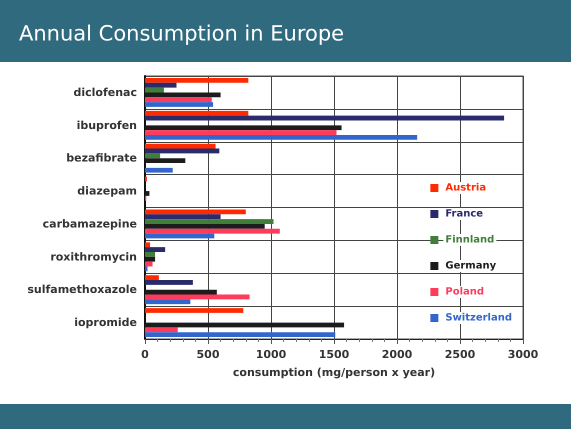 Image resolution: width=571 pixels, height=429 pixels. I want to click on legend-label: Switzerland, so click(478, 318).